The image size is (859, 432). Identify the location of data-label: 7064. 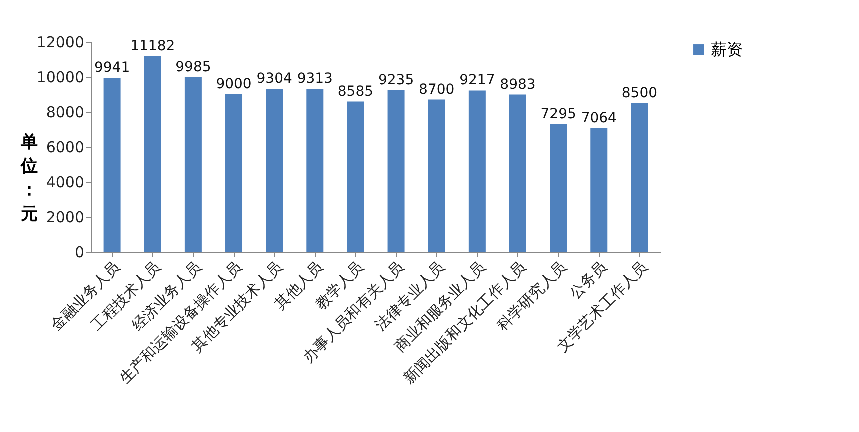
(599, 118).